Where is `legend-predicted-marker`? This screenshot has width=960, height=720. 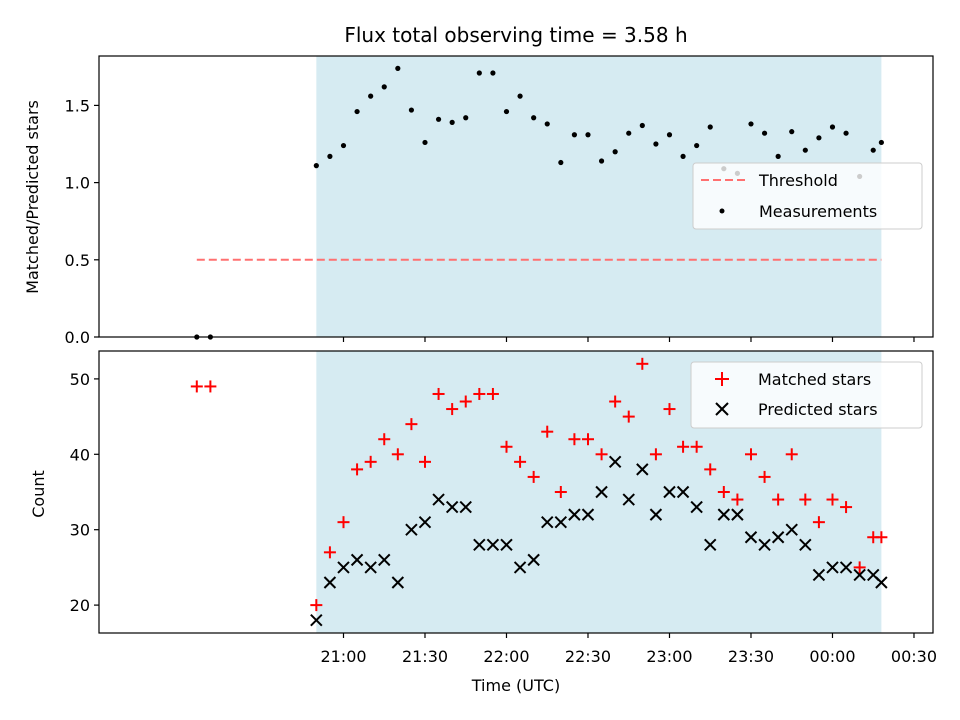 legend-predicted-marker is located at coordinates (722, 409).